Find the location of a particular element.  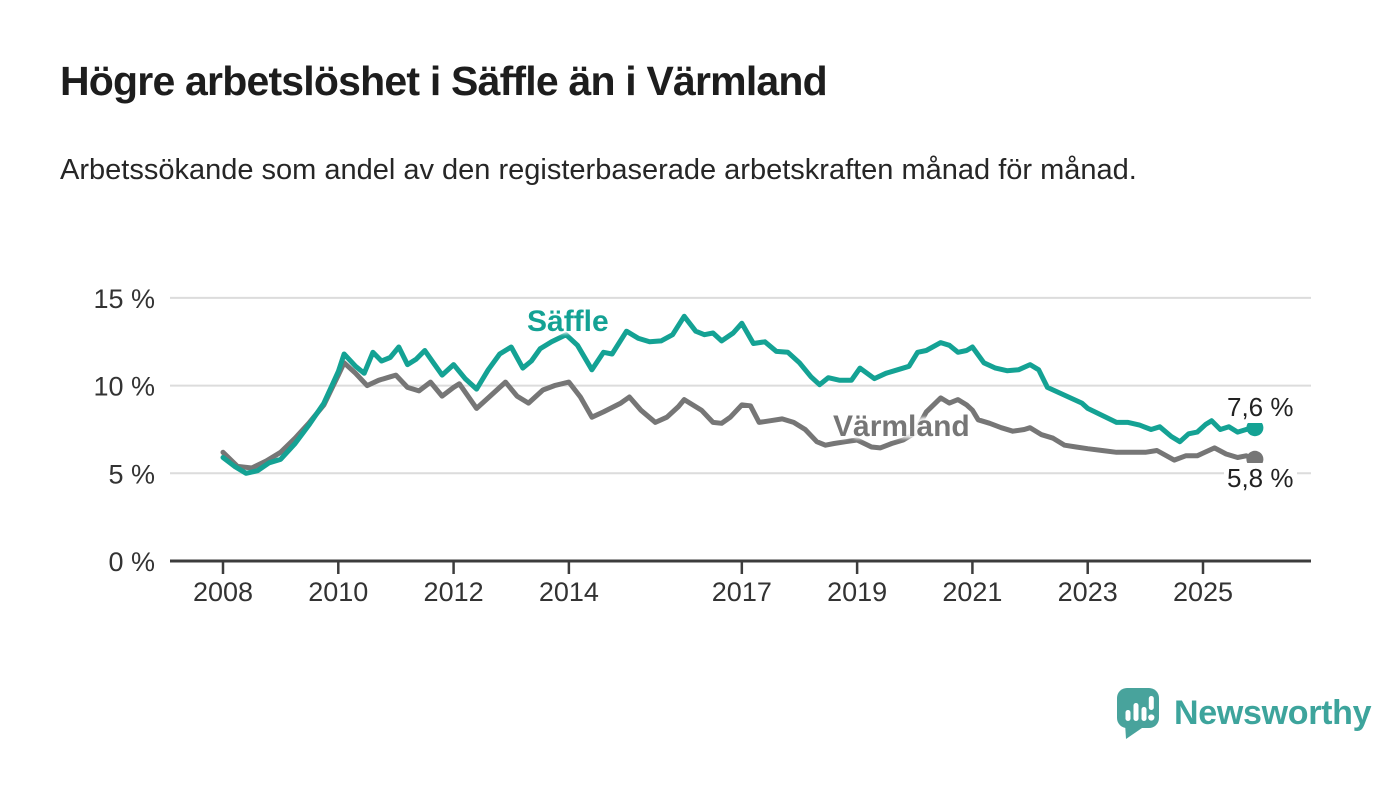

series-end-dot-saffle is located at coordinates (1255, 428).